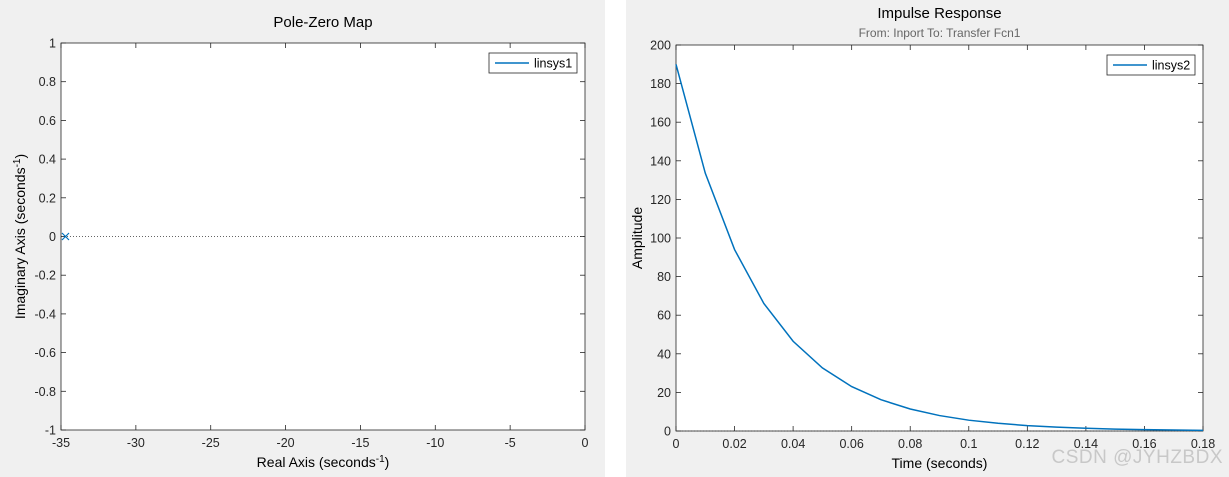 The height and width of the screenshot is (477, 1229). What do you see at coordinates (851, 444) in the screenshot?
I see `x-tick-label: 0.06` at bounding box center [851, 444].